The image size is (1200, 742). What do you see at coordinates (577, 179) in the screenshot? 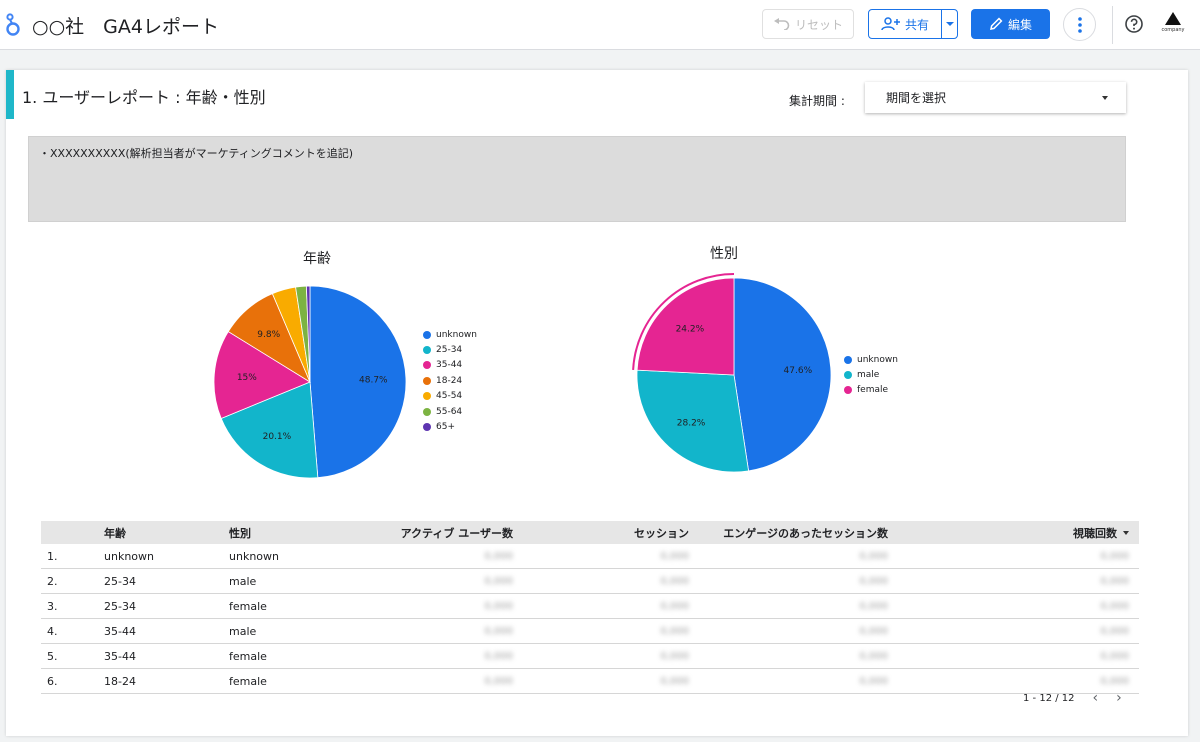
I see `comment-box: ・XXXXXXXXXX(解析担当者がマーケティングコメントを追記)` at bounding box center [577, 179].